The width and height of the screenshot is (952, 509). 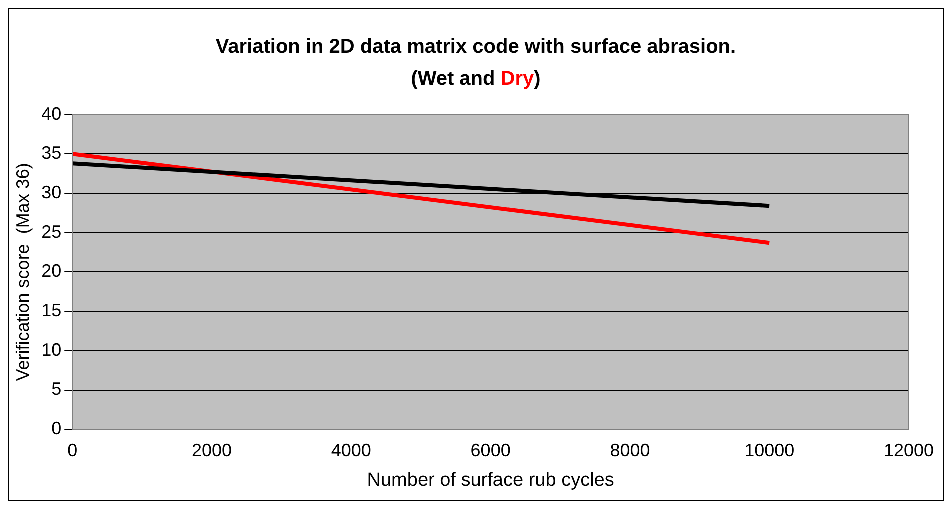 What do you see at coordinates (630, 450) in the screenshot?
I see `x-tick-label: 8000` at bounding box center [630, 450].